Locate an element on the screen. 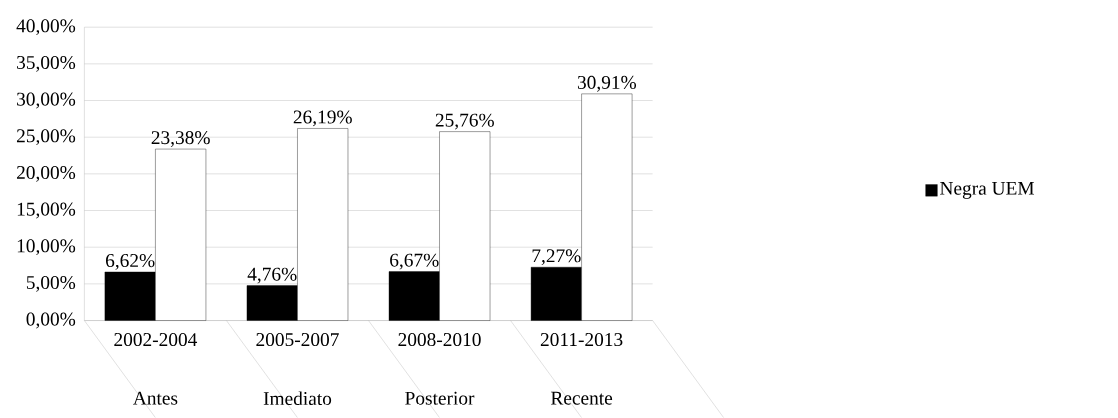 The height and width of the screenshot is (418, 1118). legend-label: Negra UEM is located at coordinates (987, 190).